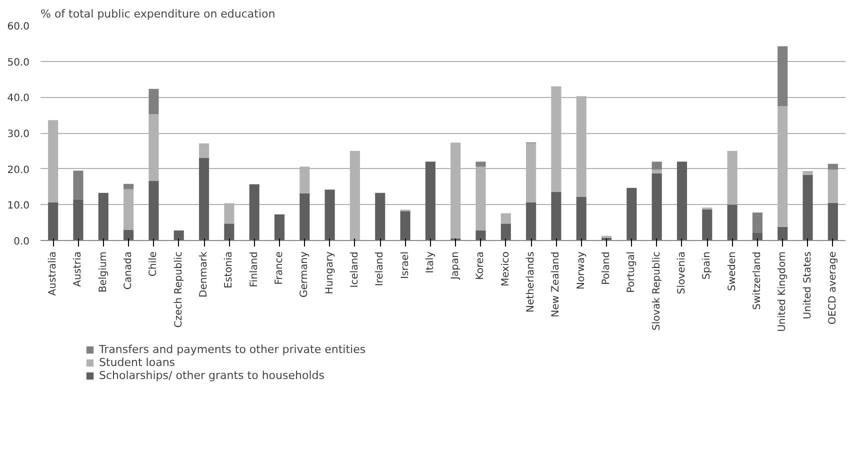 The width and height of the screenshot is (863, 471). What do you see at coordinates (456, 266) in the screenshot?
I see `x-tick-label: Japan` at bounding box center [456, 266].